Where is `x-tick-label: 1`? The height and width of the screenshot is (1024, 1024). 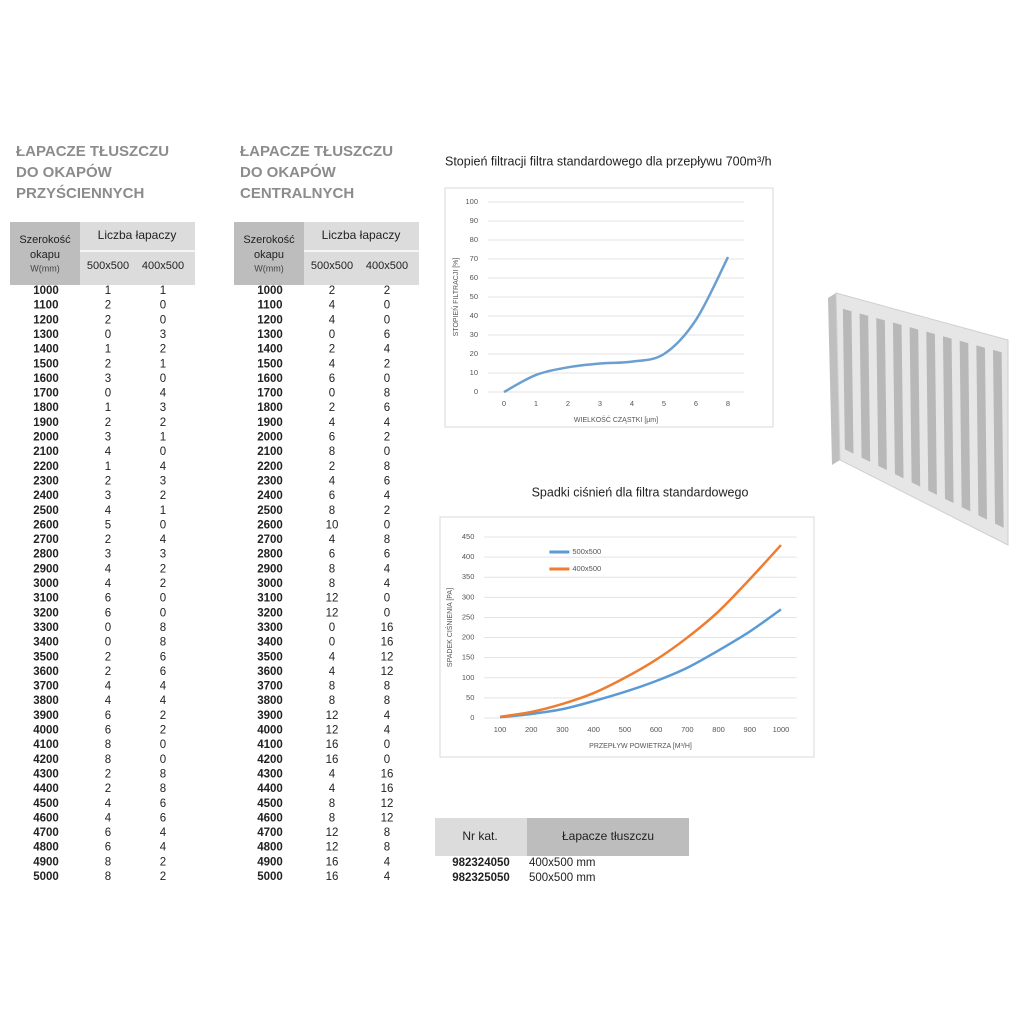
x-tick-label: 1 is located at coordinates (536, 403).